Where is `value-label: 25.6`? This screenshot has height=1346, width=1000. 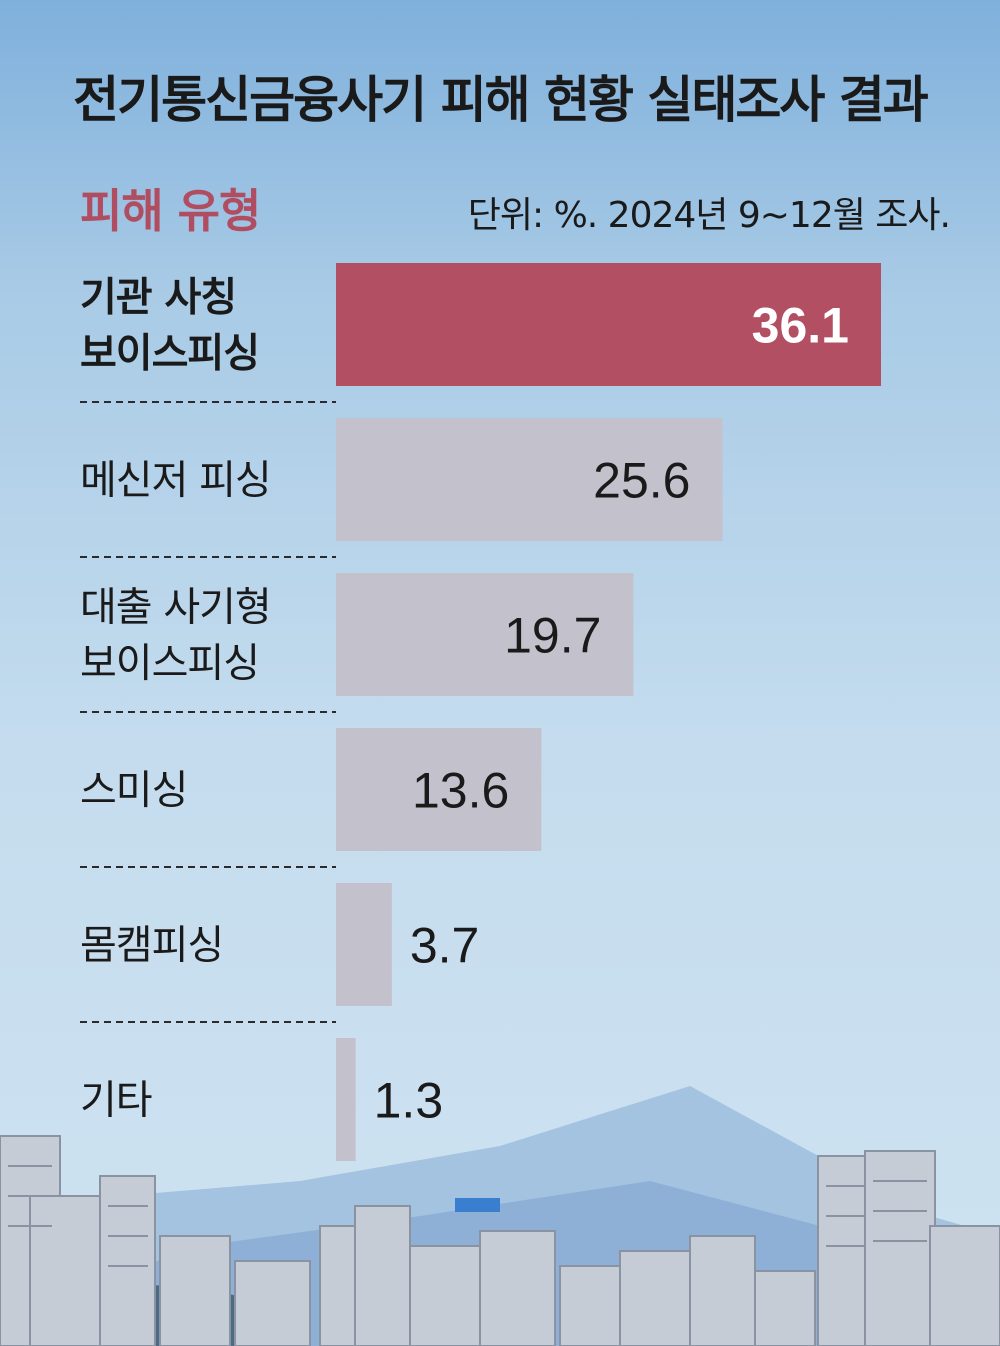 value-label: 25.6 is located at coordinates (641, 481).